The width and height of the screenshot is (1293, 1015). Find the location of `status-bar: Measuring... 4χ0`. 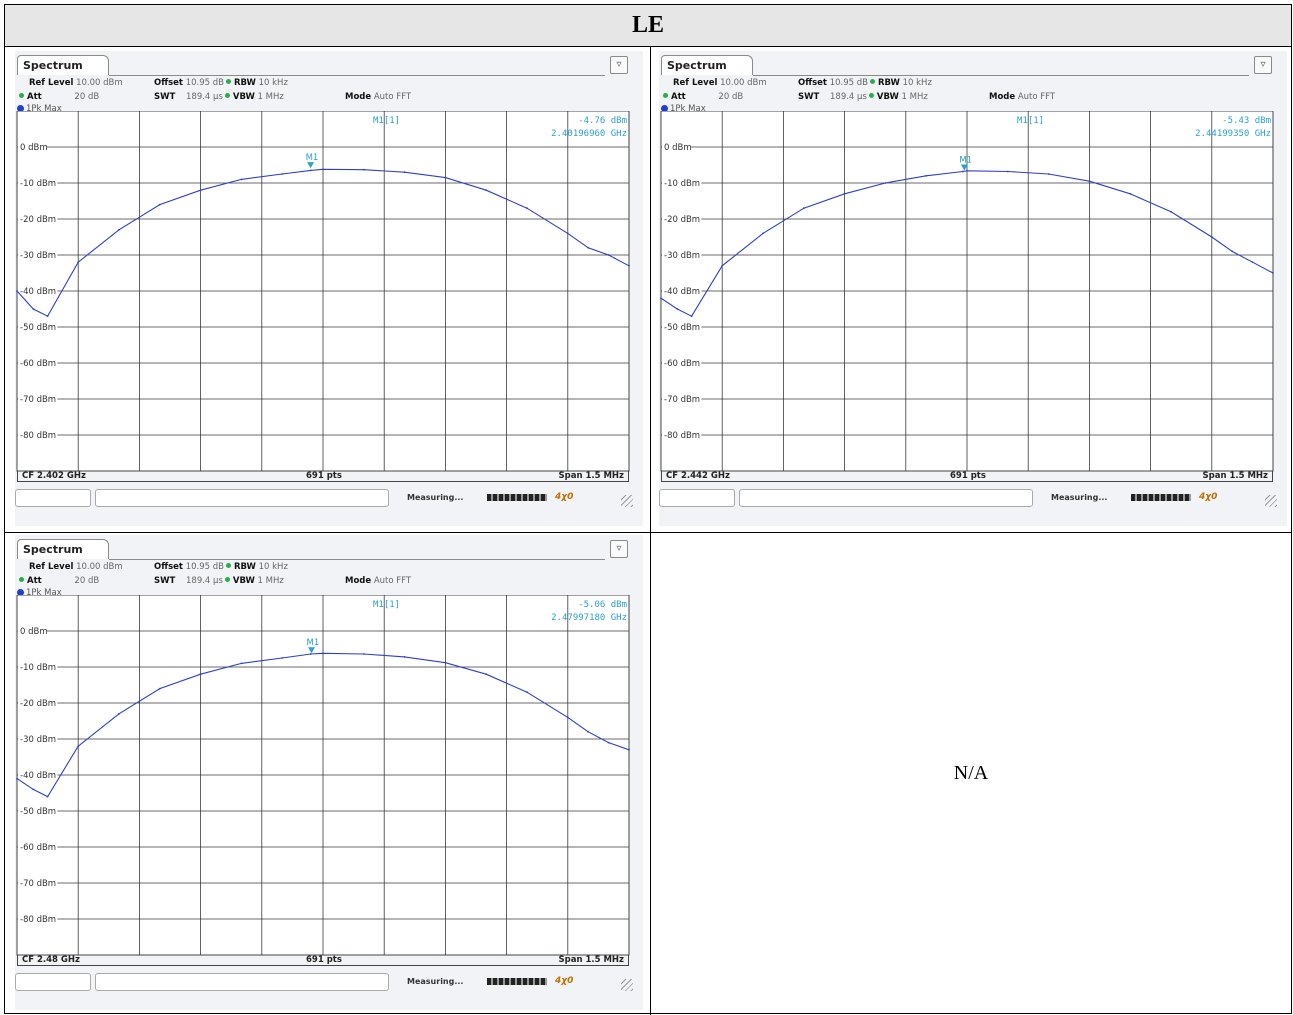

status-bar: Measuring... 4χ0 is located at coordinates (973, 499).